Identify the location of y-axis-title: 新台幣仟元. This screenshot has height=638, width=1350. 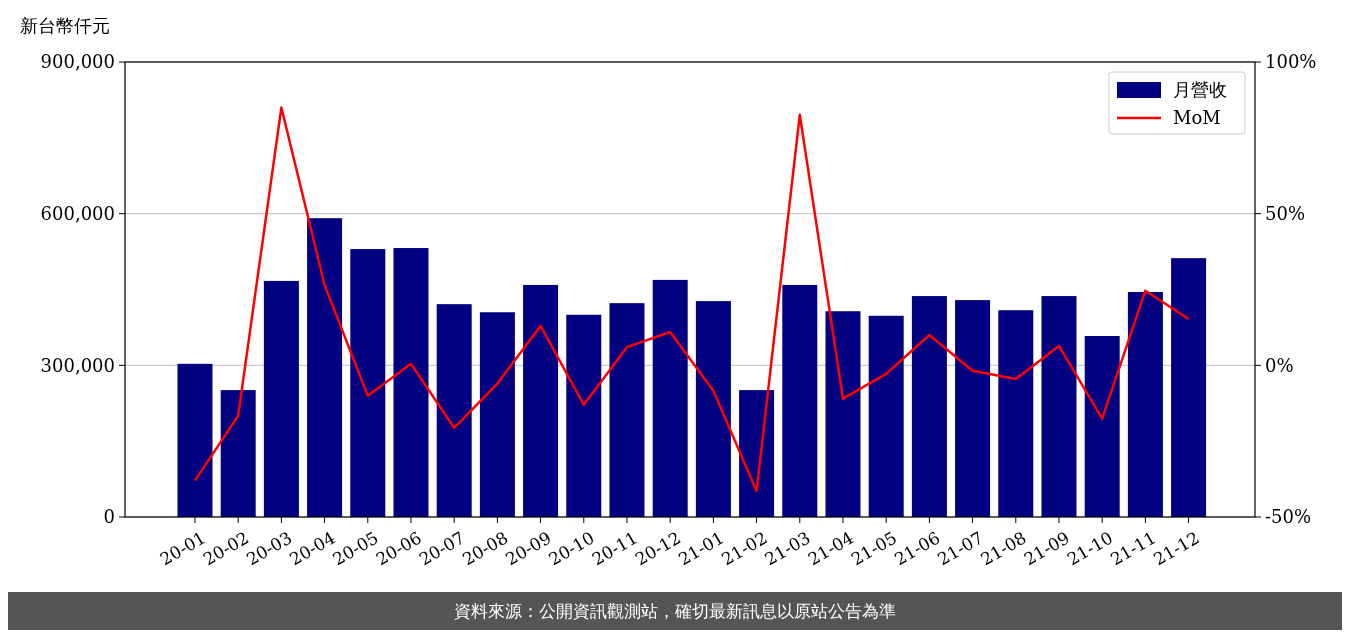
(65, 25).